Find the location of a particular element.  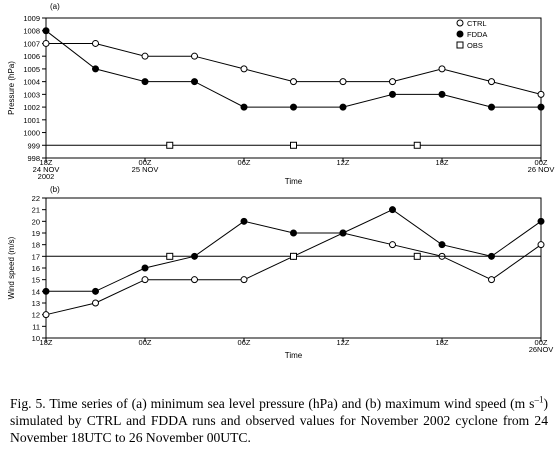

panel-label: (b) is located at coordinates (55, 189).